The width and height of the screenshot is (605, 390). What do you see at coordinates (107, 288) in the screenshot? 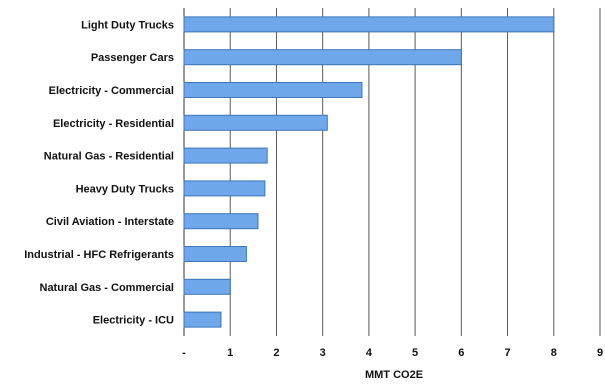
I see `category-label: Natural Gas - Commercial` at bounding box center [107, 288].